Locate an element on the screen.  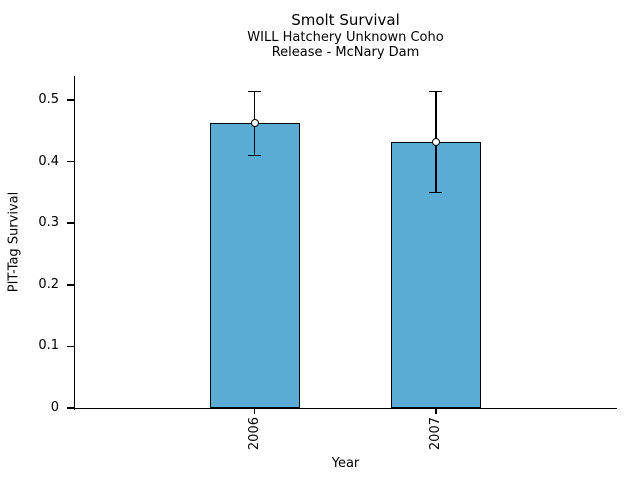
y-tick-label: 0.3 is located at coordinates (48, 223).